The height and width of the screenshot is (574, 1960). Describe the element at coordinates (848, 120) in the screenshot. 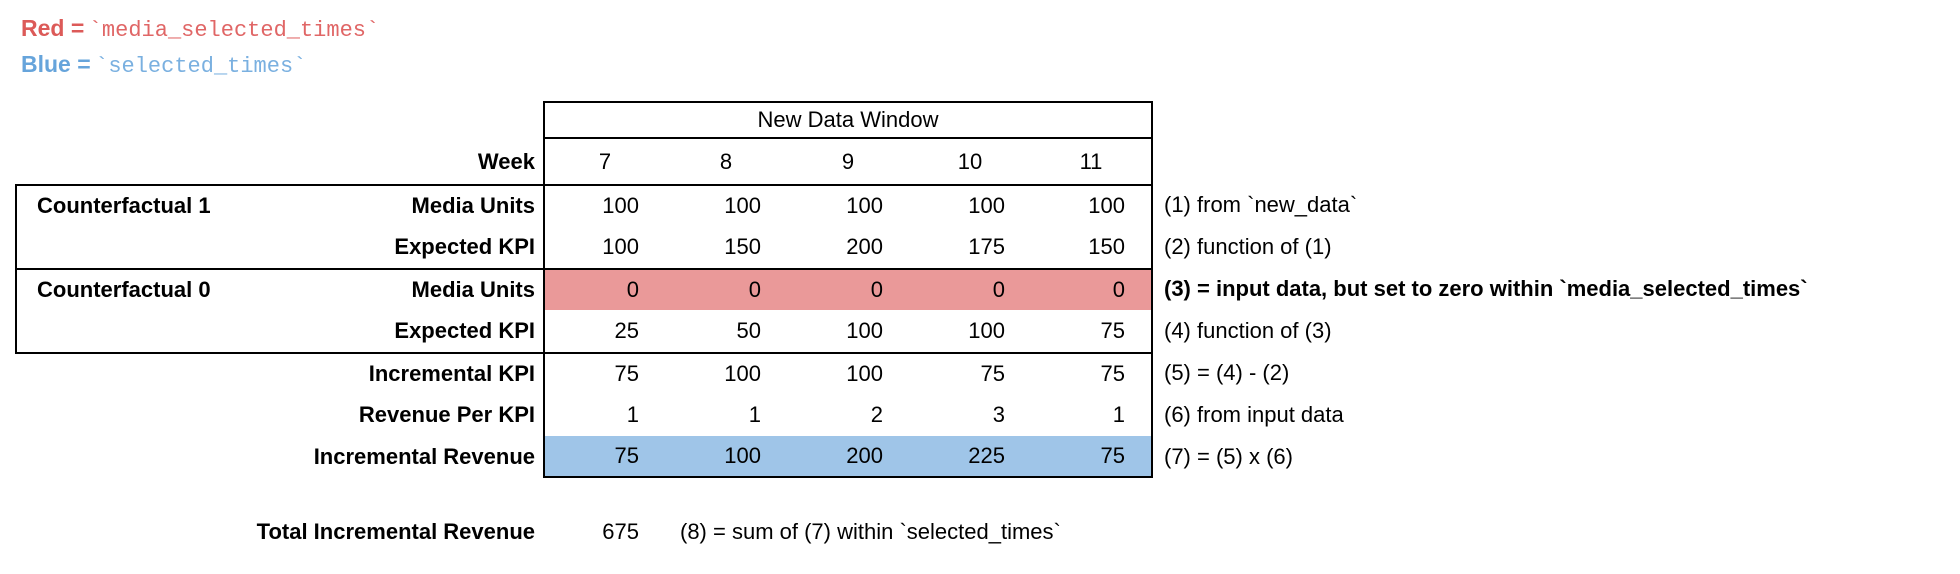

I see `new-data-window-header: New Data Window` at that location.